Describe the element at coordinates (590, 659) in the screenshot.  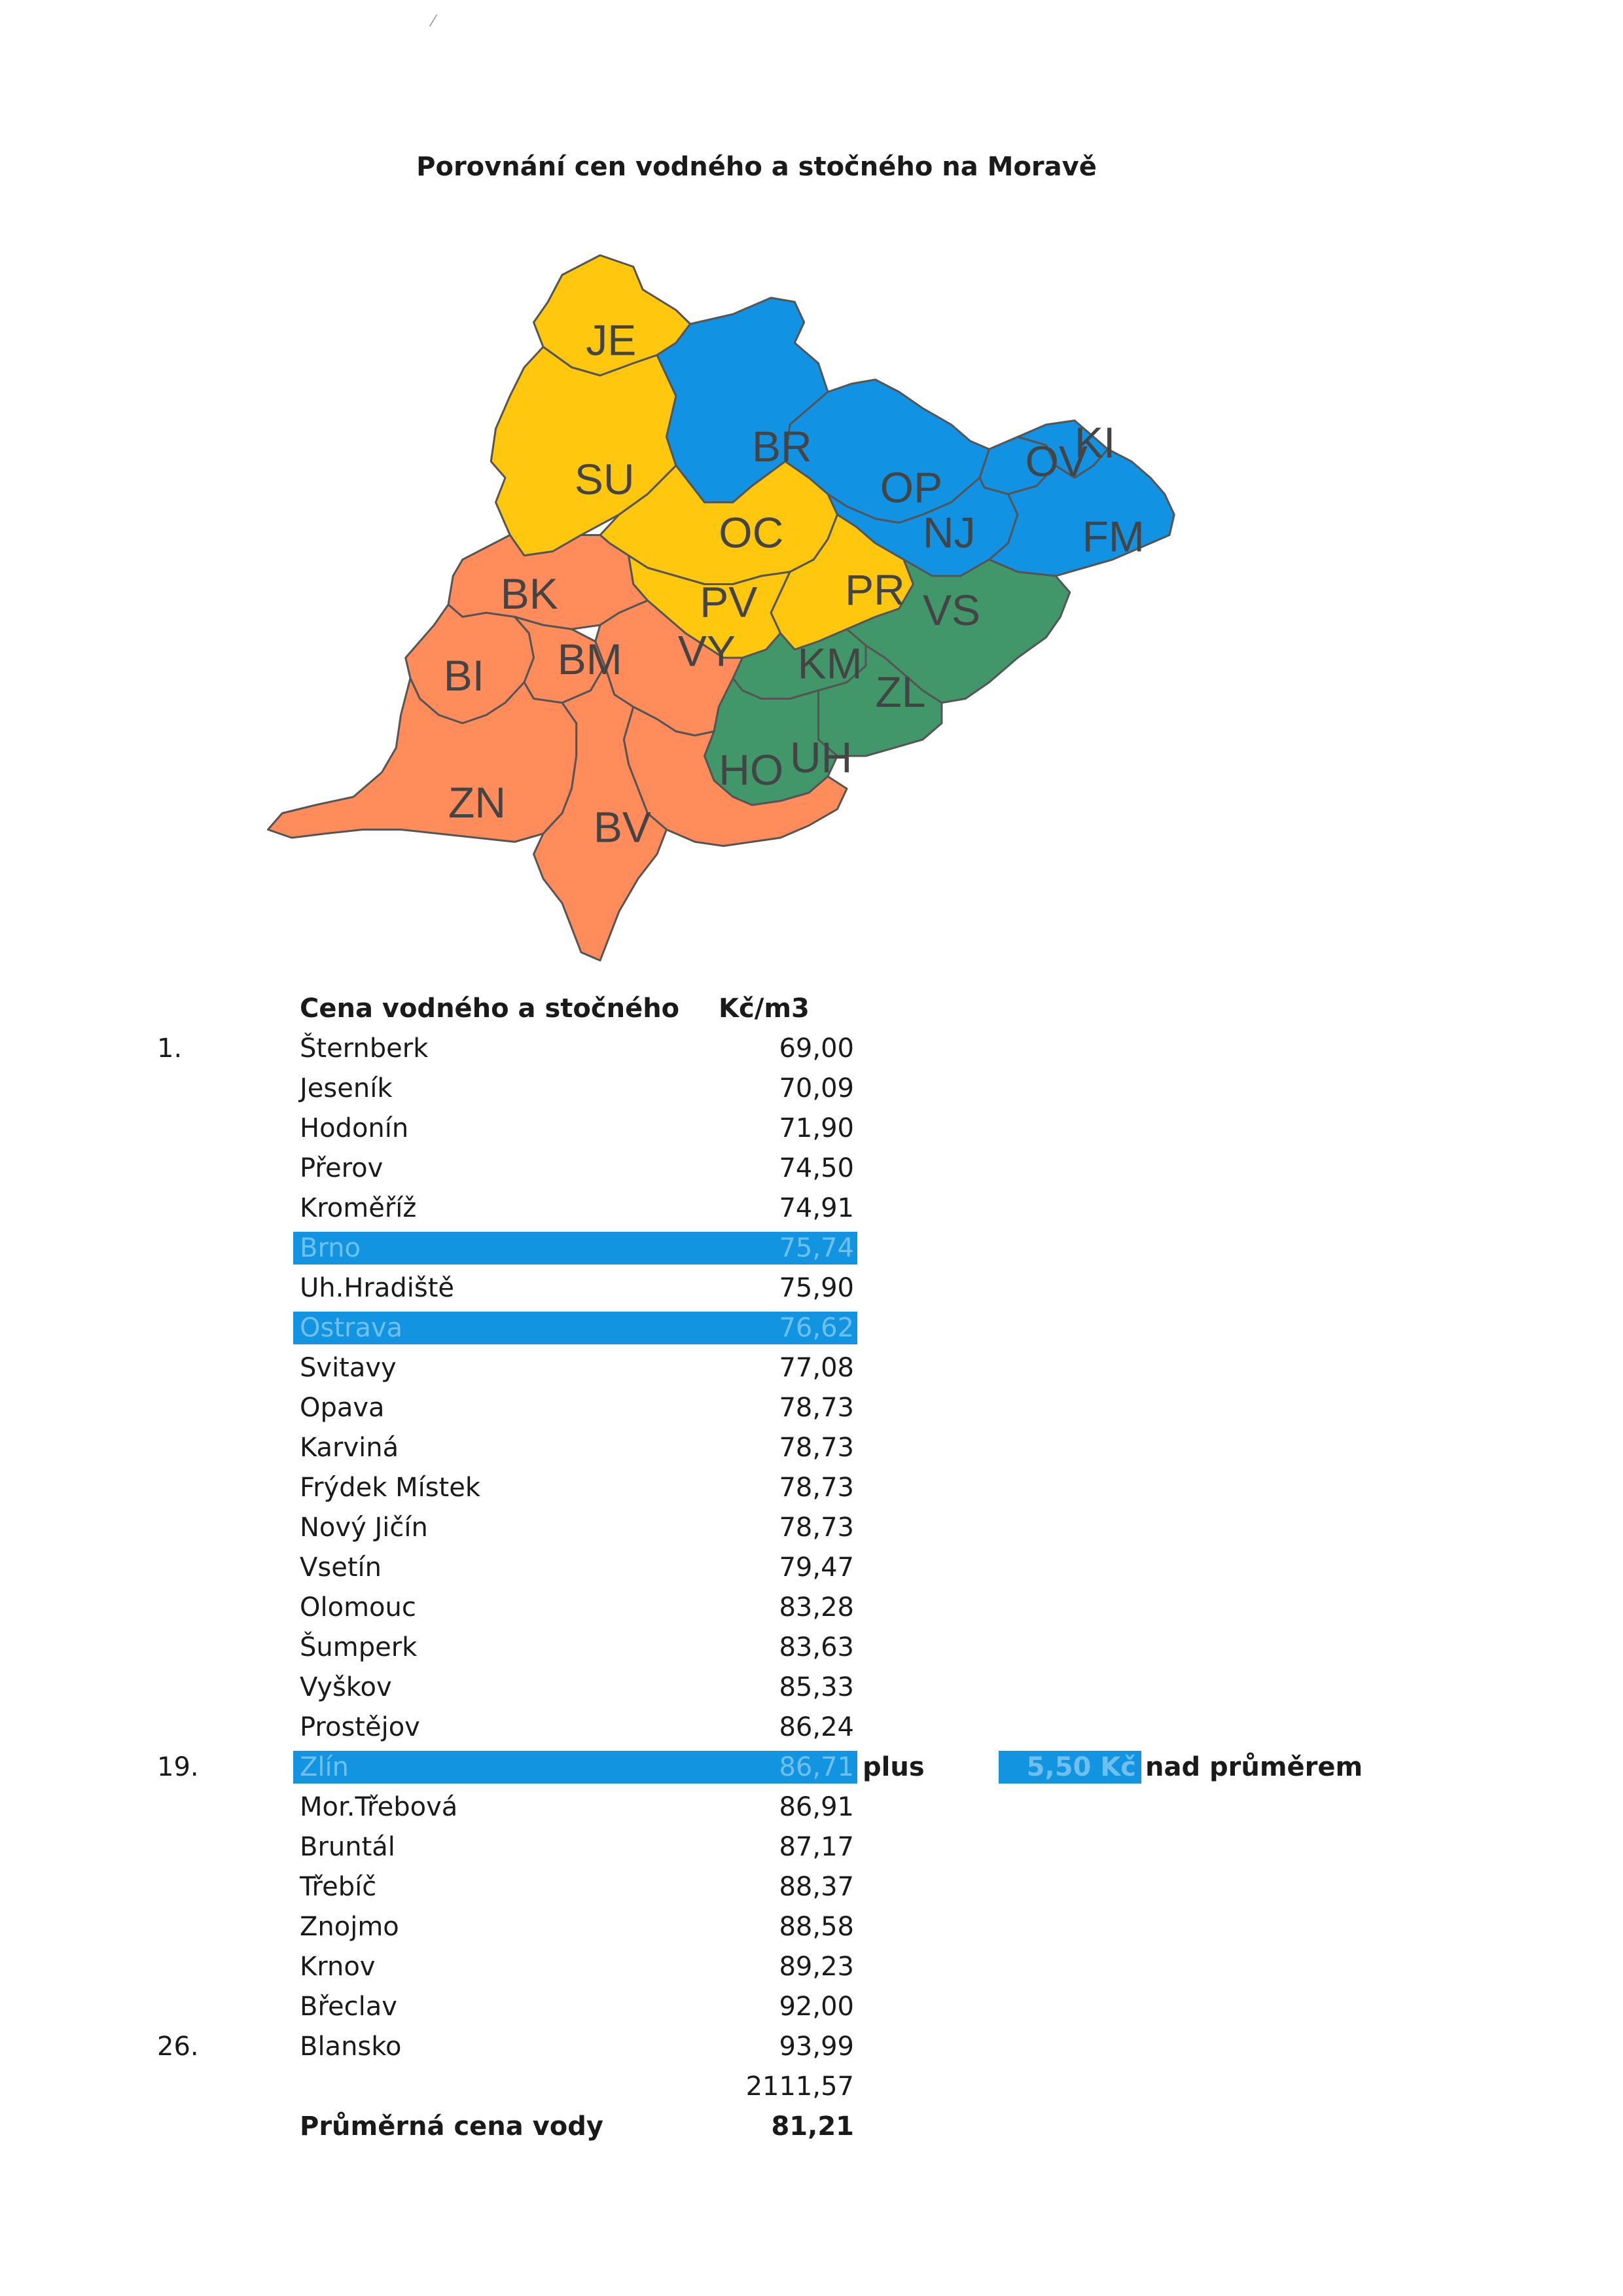
I see `map-label-bm: BM` at that location.